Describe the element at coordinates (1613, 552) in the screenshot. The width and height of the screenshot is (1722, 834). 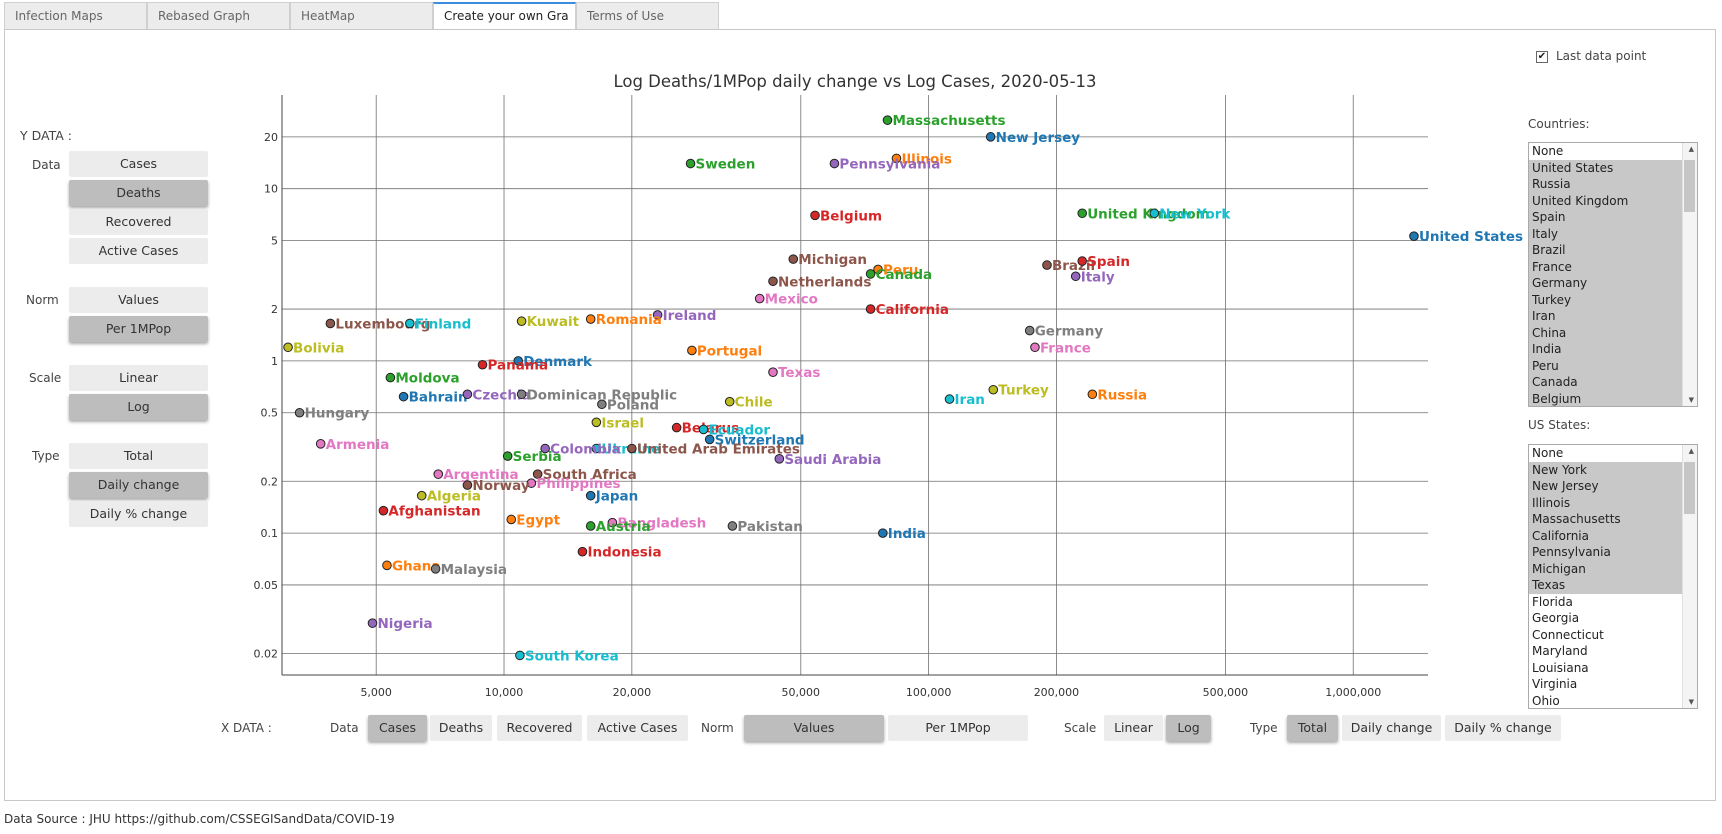
I see `us_states-option: Pennsylvania` at that location.